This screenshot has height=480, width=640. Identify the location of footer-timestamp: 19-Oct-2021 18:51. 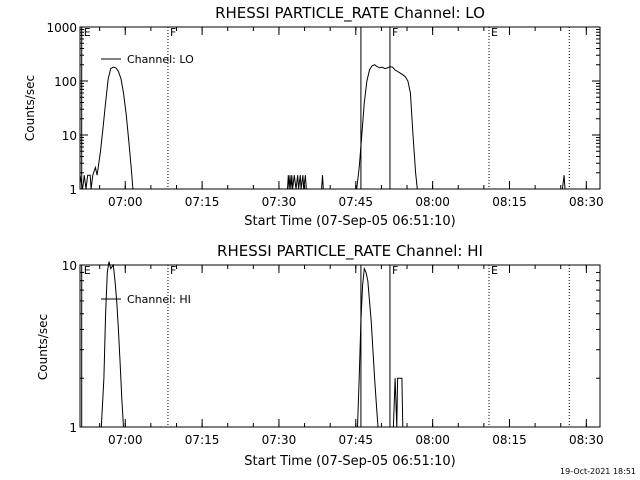
(598, 471).